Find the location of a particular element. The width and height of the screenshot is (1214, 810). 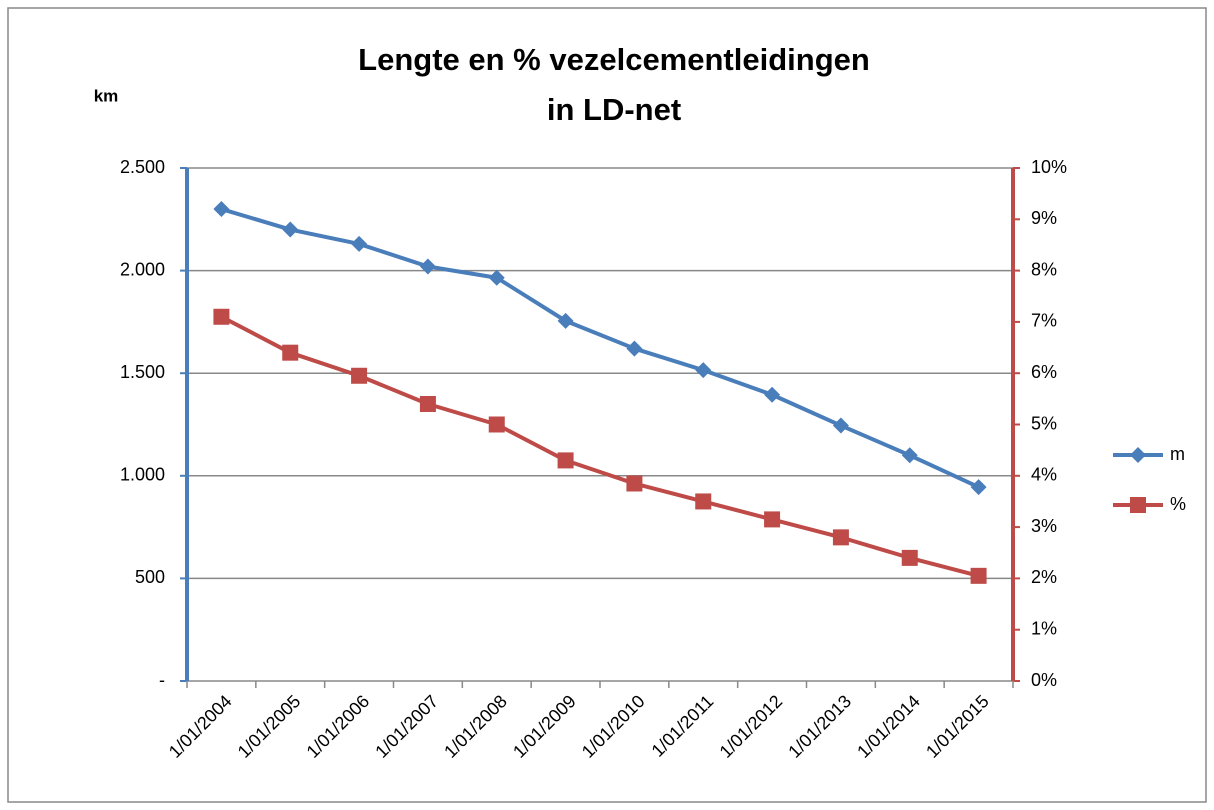

y2-tick-label: 9% is located at coordinates (1044, 218).